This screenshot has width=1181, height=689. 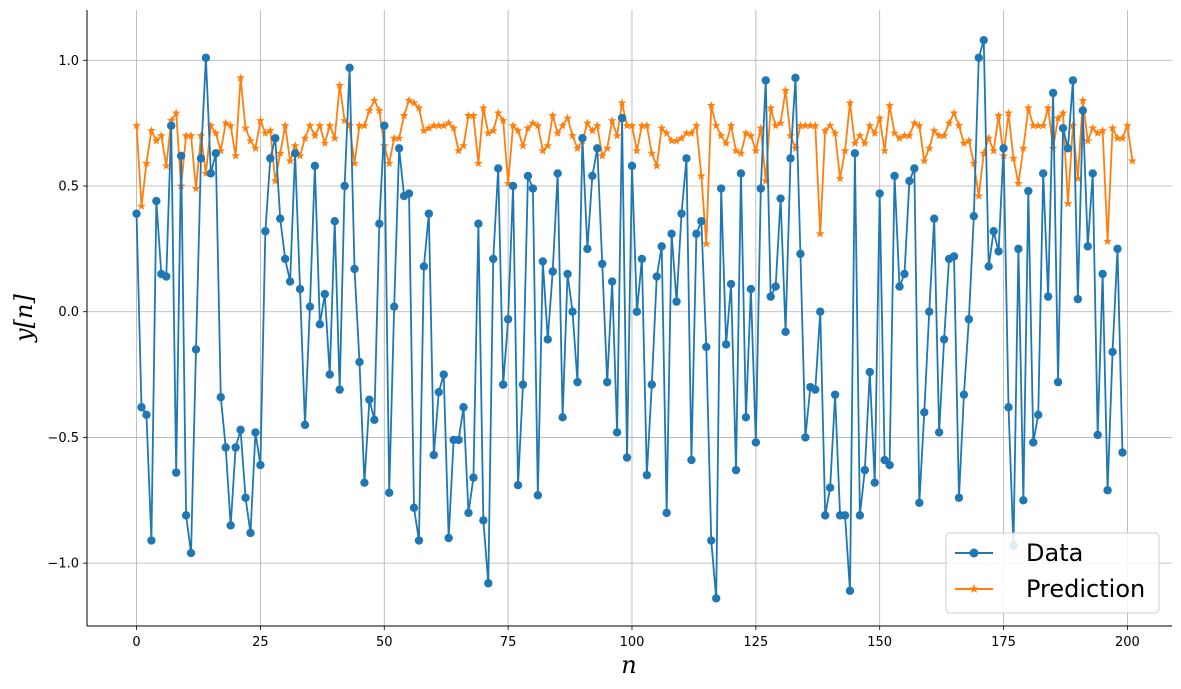 What do you see at coordinates (1054, 553) in the screenshot?
I see `legend-data-label: Data` at bounding box center [1054, 553].